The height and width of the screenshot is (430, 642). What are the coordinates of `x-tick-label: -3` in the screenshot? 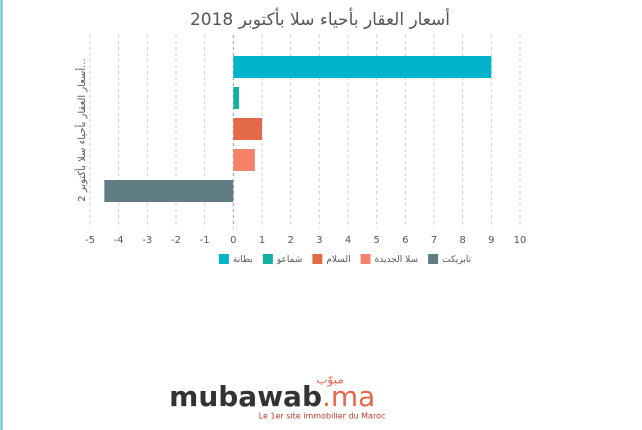 It's located at (147, 240).